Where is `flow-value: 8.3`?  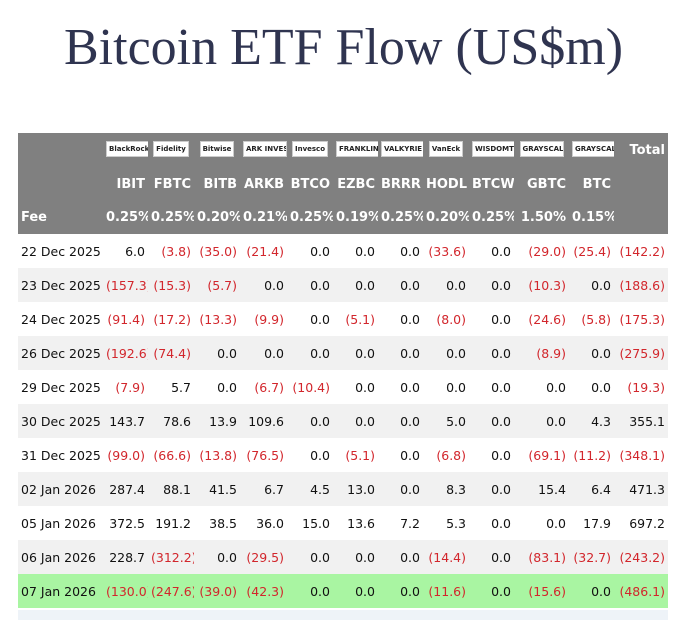 flow-value: 8.3 is located at coordinates (446, 489).